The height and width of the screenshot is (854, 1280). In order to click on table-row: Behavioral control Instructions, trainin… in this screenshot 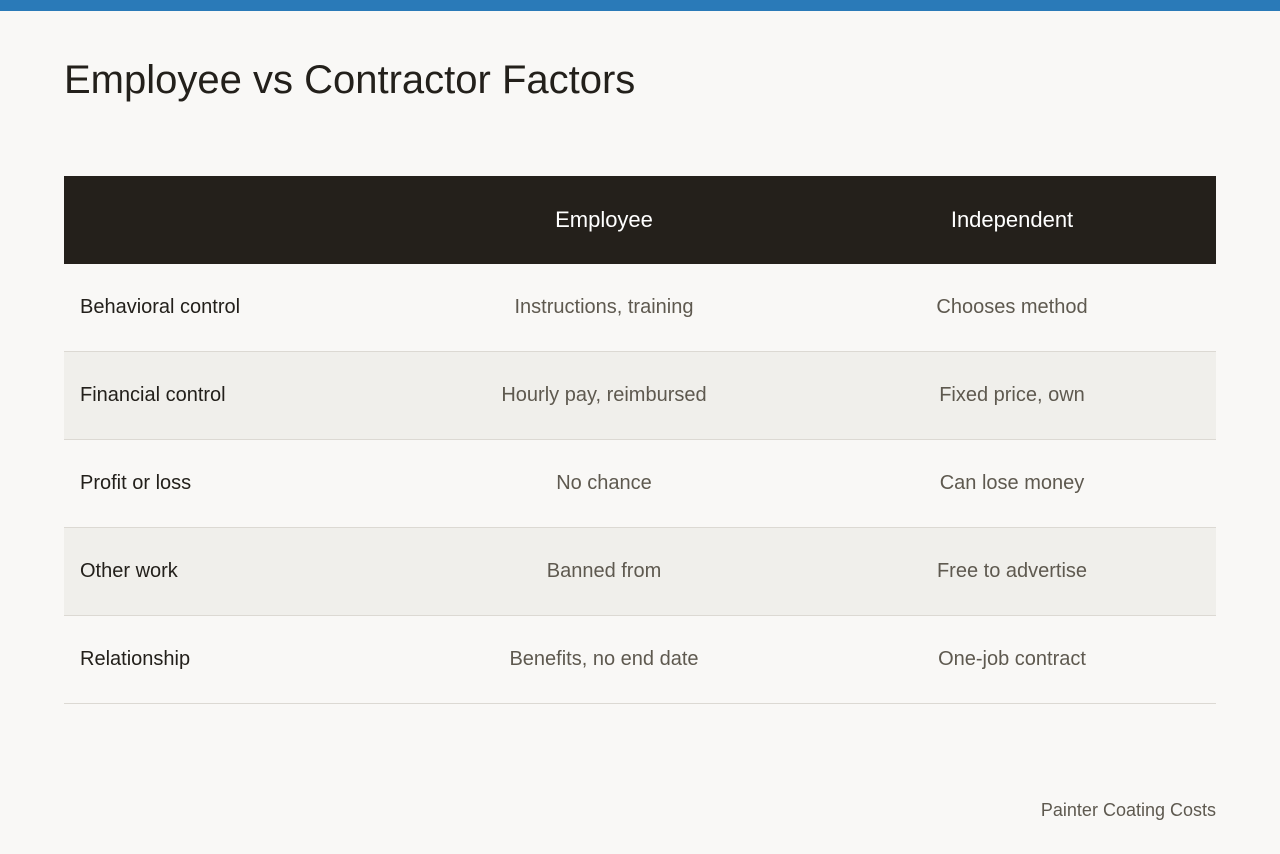, I will do `click(640, 308)`.